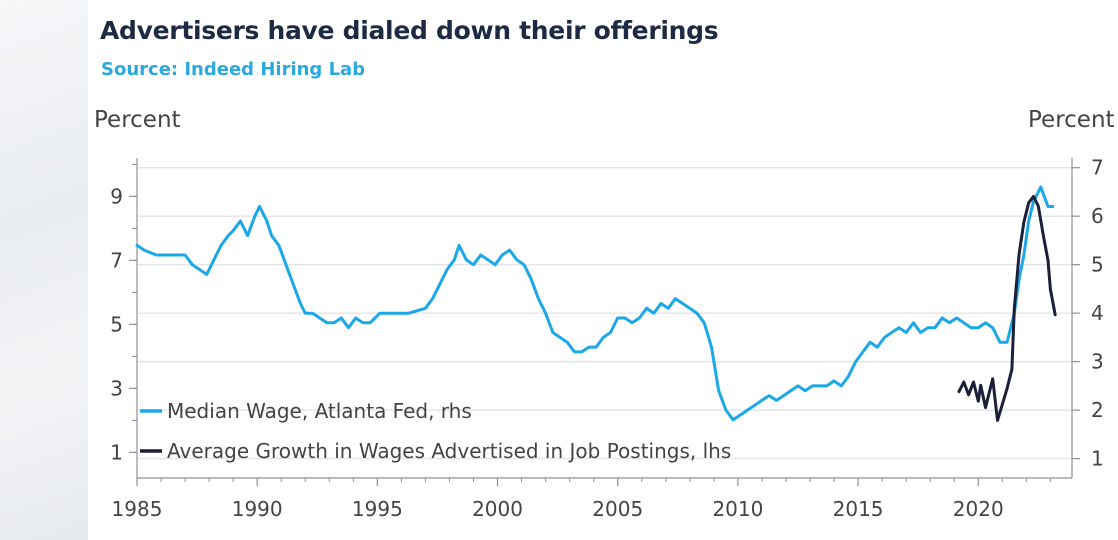  Describe the element at coordinates (319, 411) in the screenshot. I see `legend-label-median-wage: Median Wage, Atlanta Fed, rhs` at that location.